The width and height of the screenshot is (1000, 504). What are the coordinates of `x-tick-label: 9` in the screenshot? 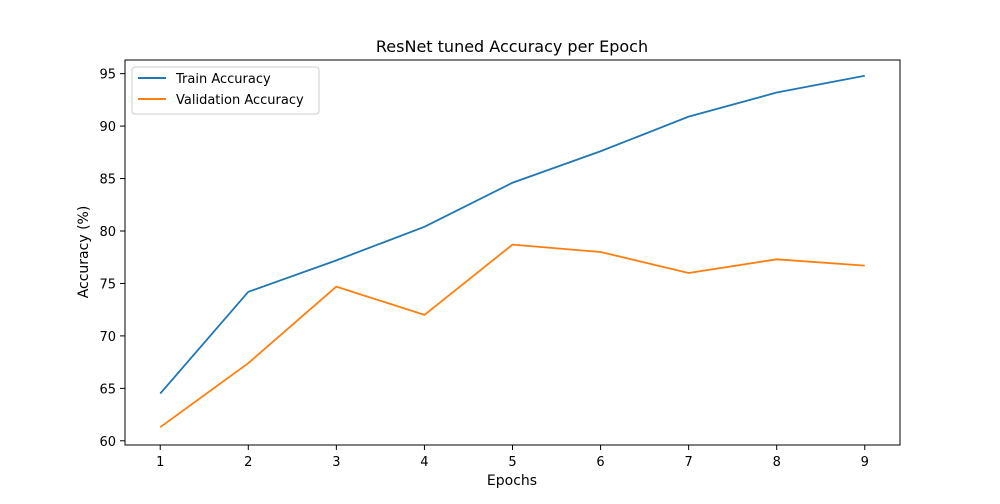 It's located at (865, 462).